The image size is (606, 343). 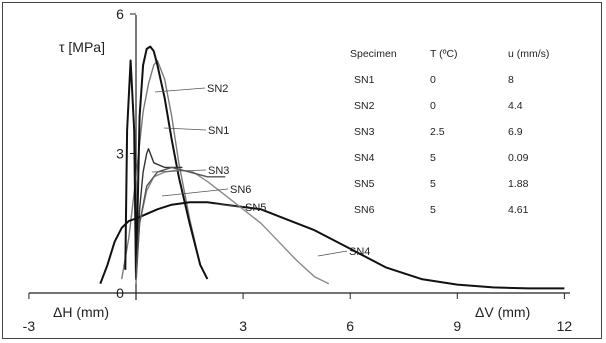 What do you see at coordinates (359, 252) in the screenshot?
I see `series-label: SN4` at bounding box center [359, 252].